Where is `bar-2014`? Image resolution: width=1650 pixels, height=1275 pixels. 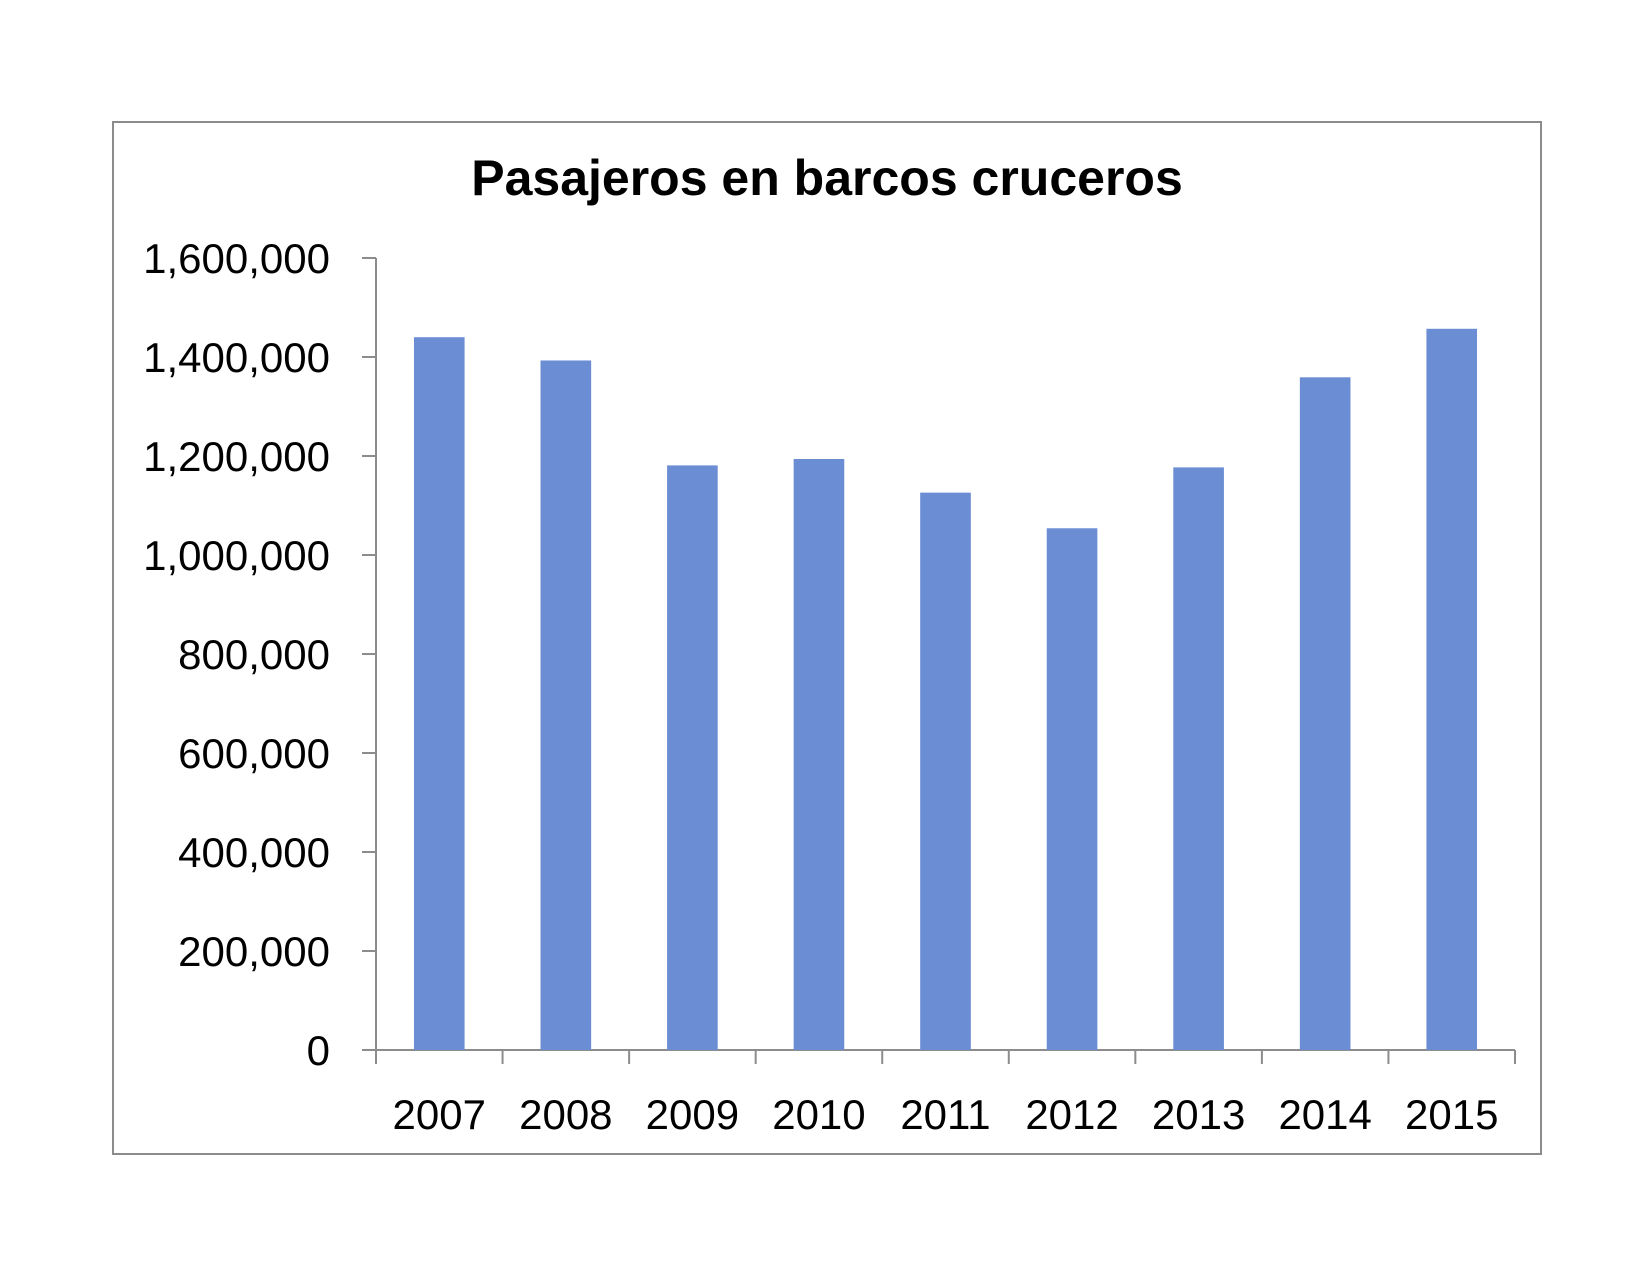
bar-2014 is located at coordinates (1325, 713).